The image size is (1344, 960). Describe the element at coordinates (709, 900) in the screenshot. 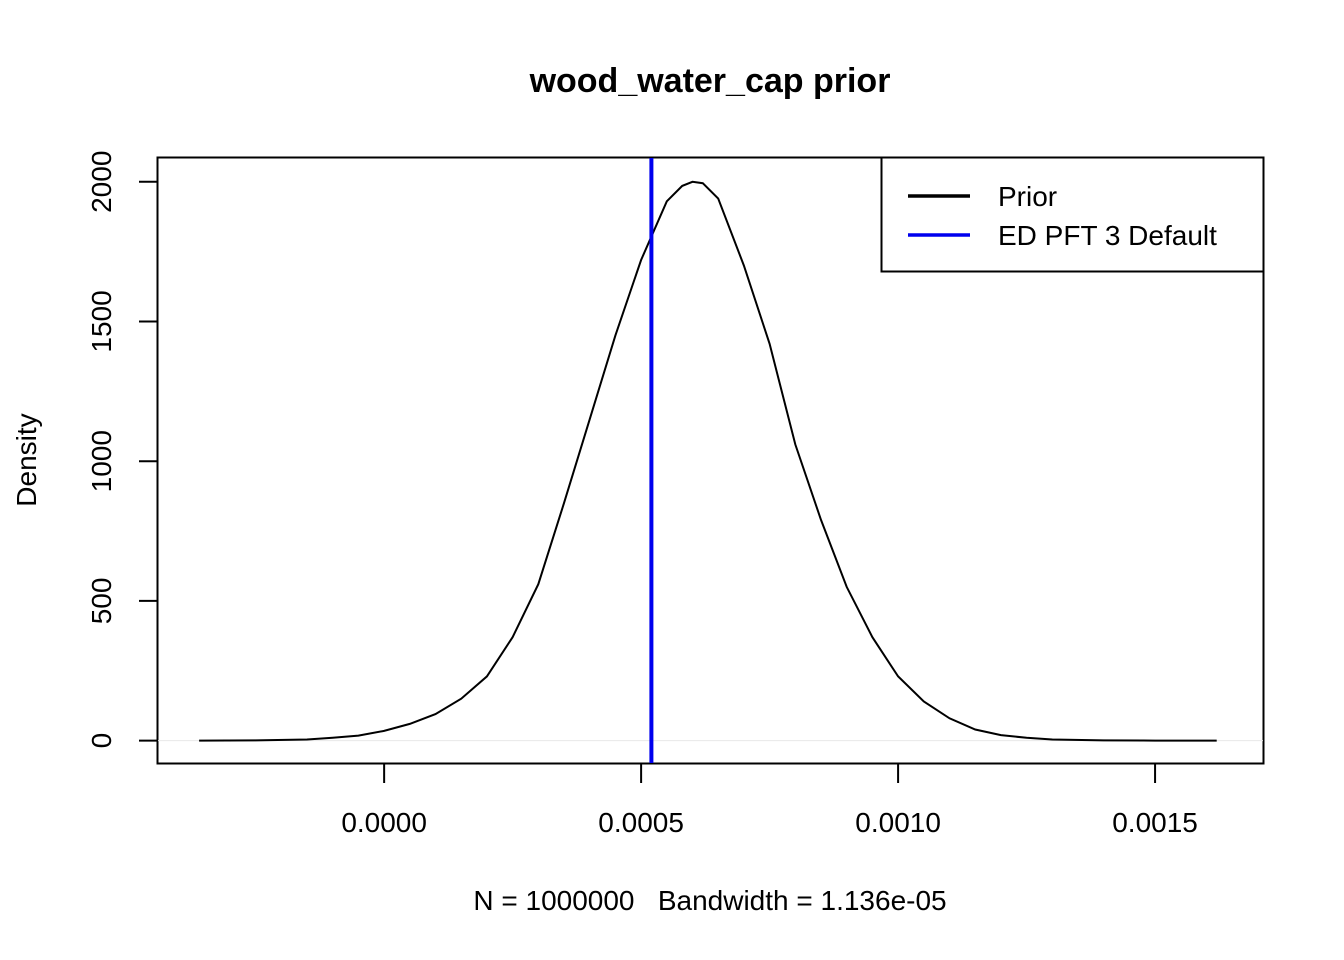

I see `x-axis-label: N = 1000000 Bandwidth = 1.136e-05` at that location.